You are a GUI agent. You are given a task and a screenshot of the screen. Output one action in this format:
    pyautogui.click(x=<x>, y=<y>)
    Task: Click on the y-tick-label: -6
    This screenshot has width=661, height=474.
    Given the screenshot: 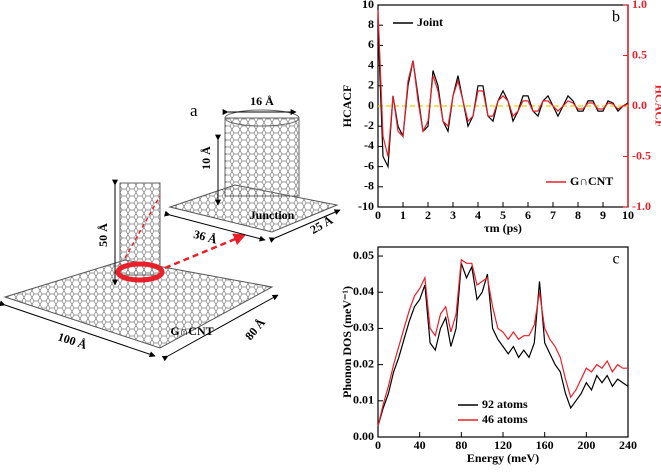 What is the action you would take?
    pyautogui.click(x=369, y=165)
    